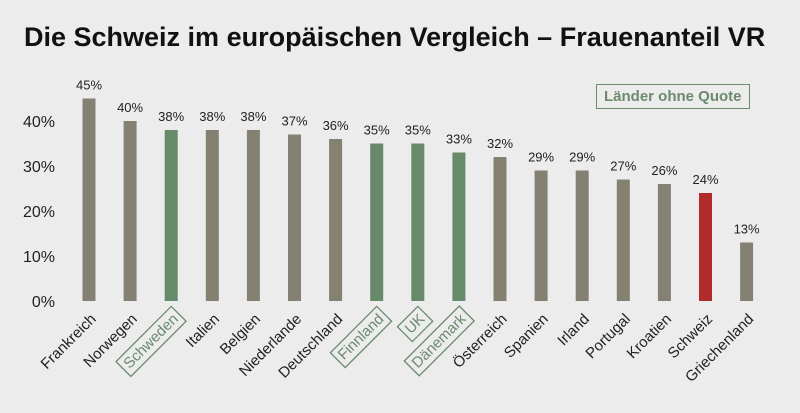 This screenshot has width=800, height=413. I want to click on bar-dänemark, so click(459, 226).